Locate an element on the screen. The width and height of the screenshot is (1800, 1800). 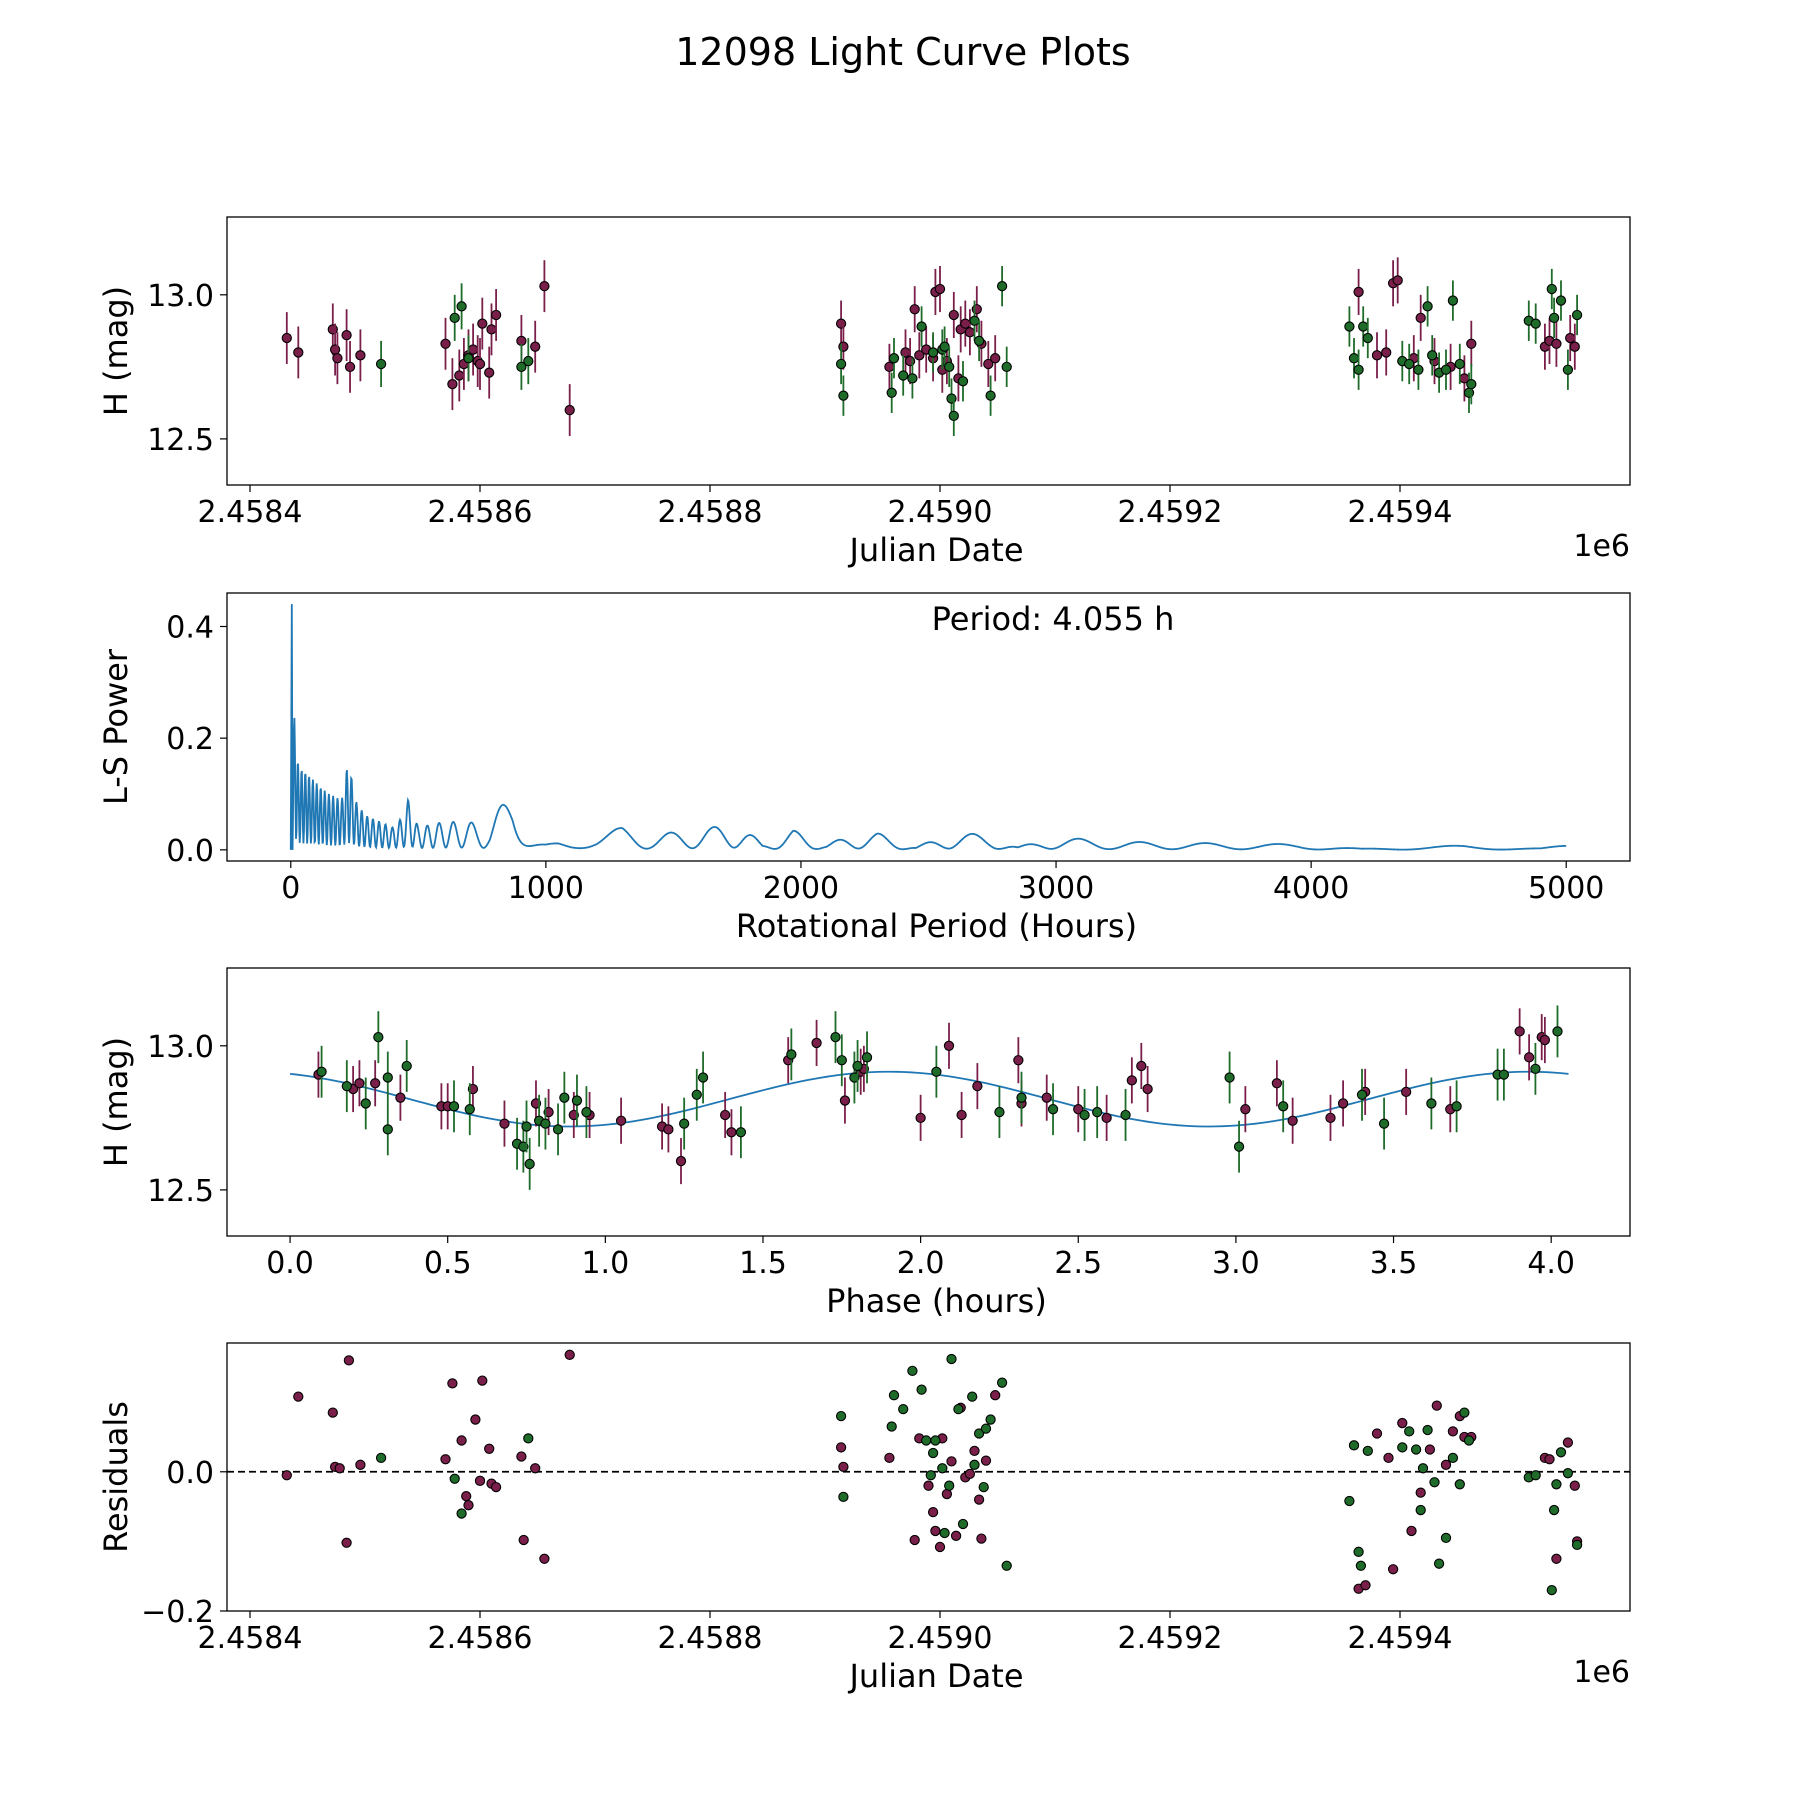
y-tick-label: 0.4 is located at coordinates (190, 628).